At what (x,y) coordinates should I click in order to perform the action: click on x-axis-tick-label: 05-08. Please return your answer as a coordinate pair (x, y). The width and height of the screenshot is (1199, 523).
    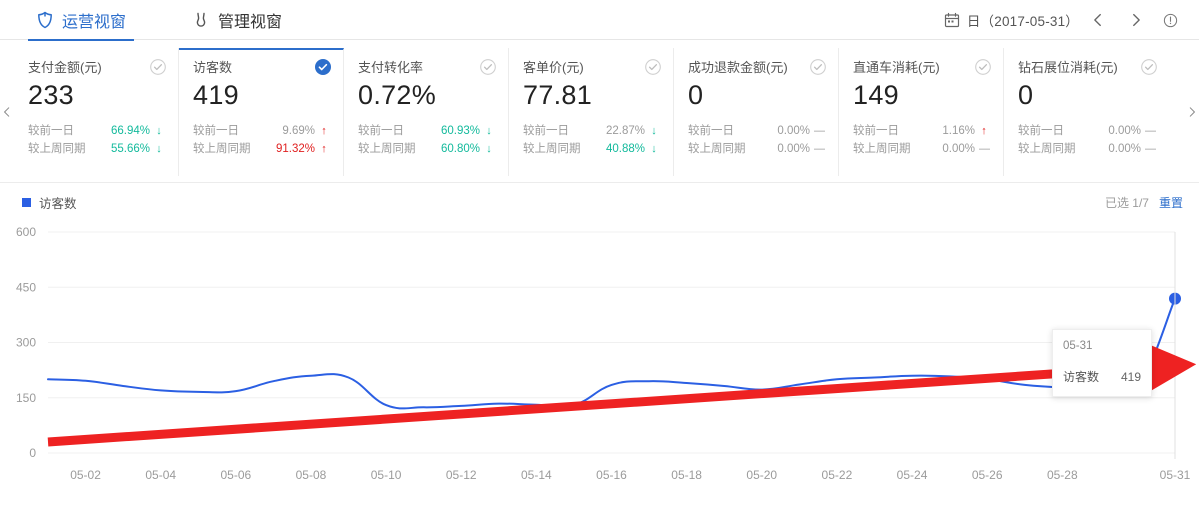
    Looking at the image, I should click on (311, 475).